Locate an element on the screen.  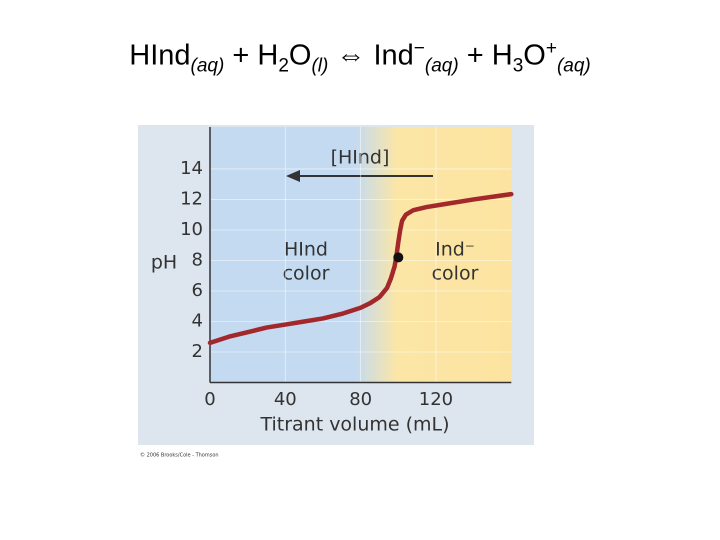
arrow-head is located at coordinates (293, 176).